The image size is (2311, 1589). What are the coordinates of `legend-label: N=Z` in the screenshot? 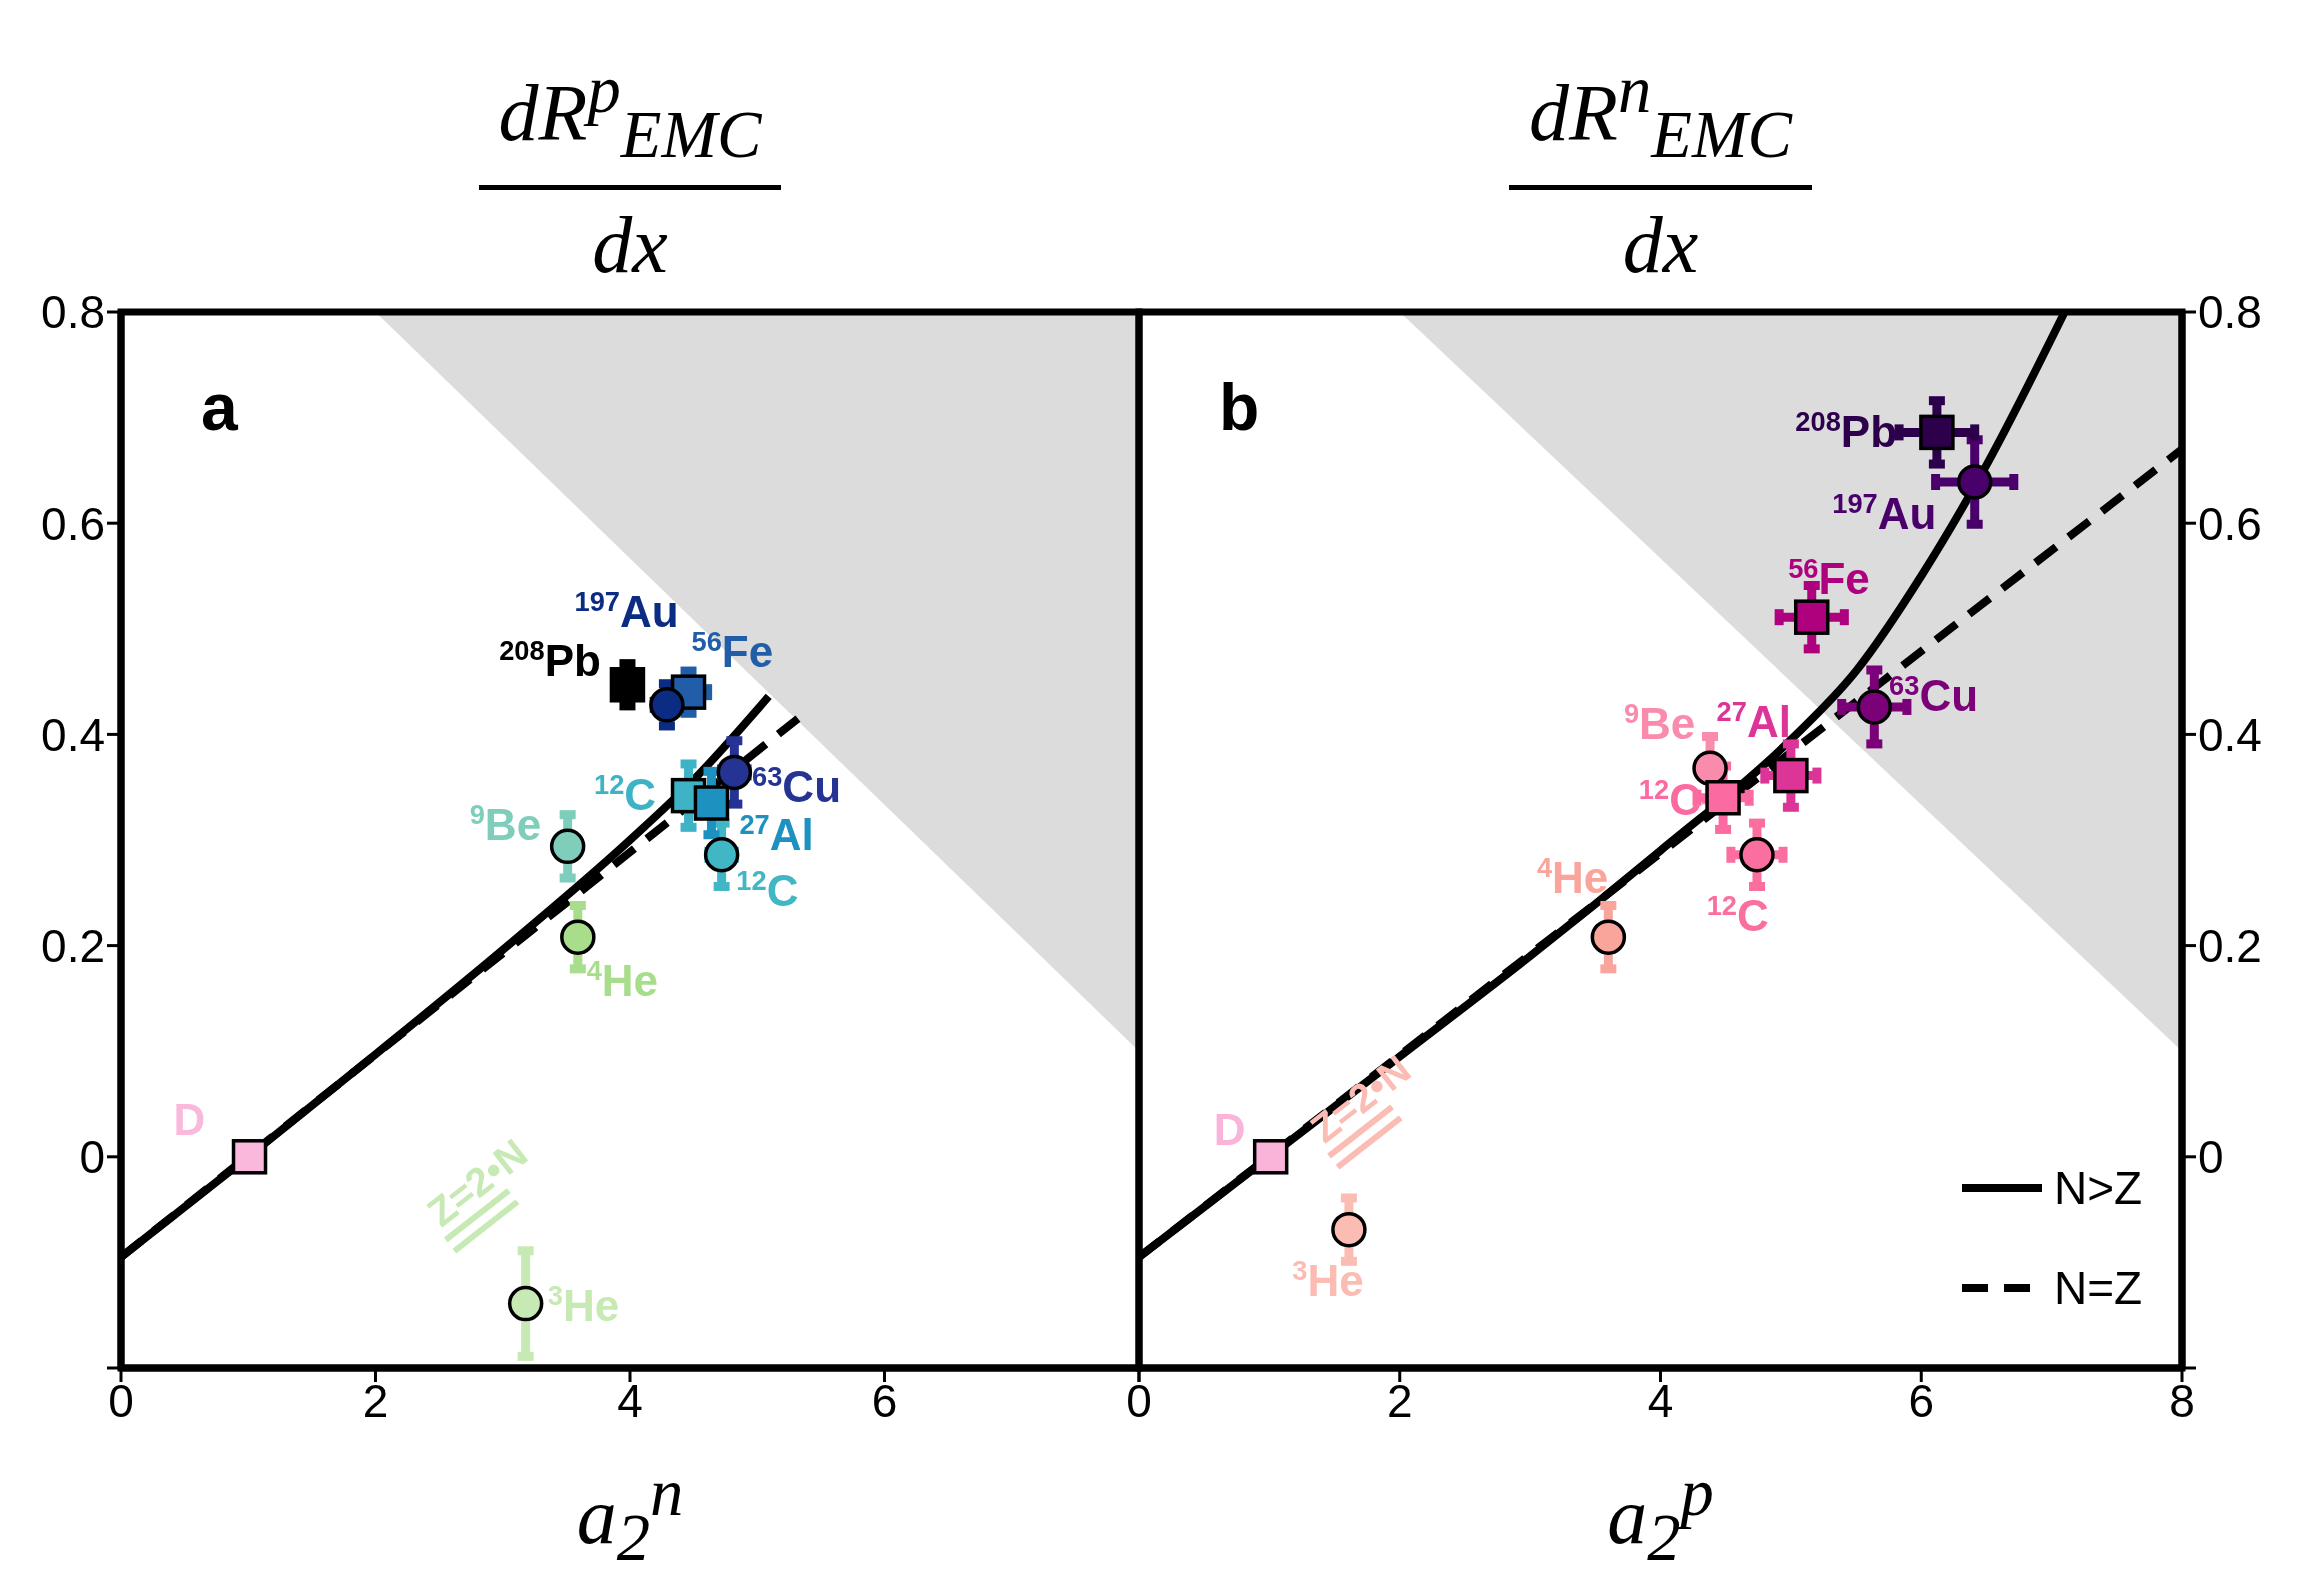 It's located at (2098, 1288).